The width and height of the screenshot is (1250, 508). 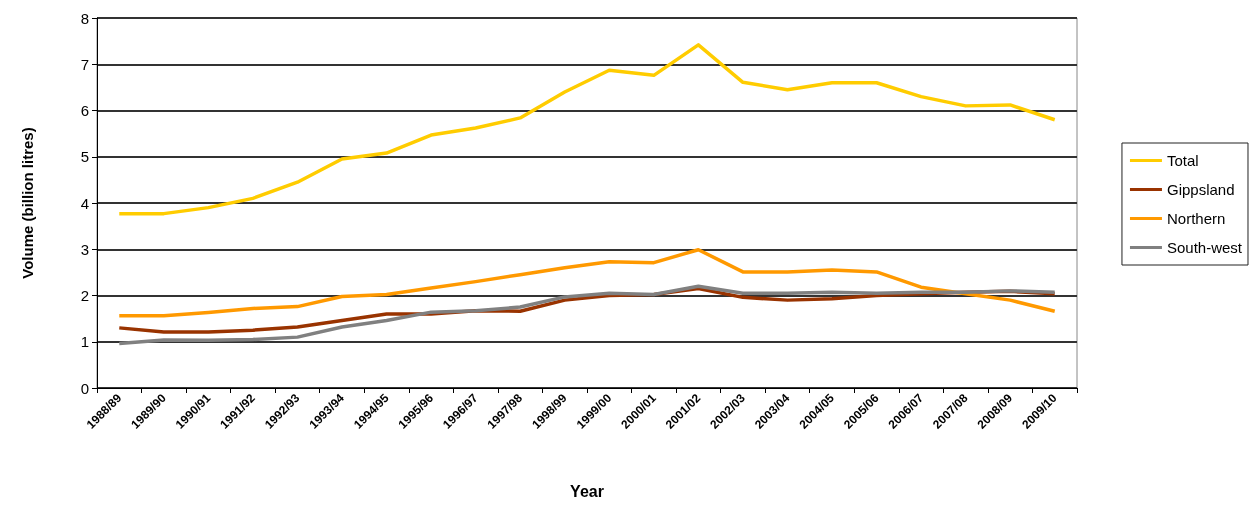 I want to click on legend-label: South-west, so click(x=1204, y=247).